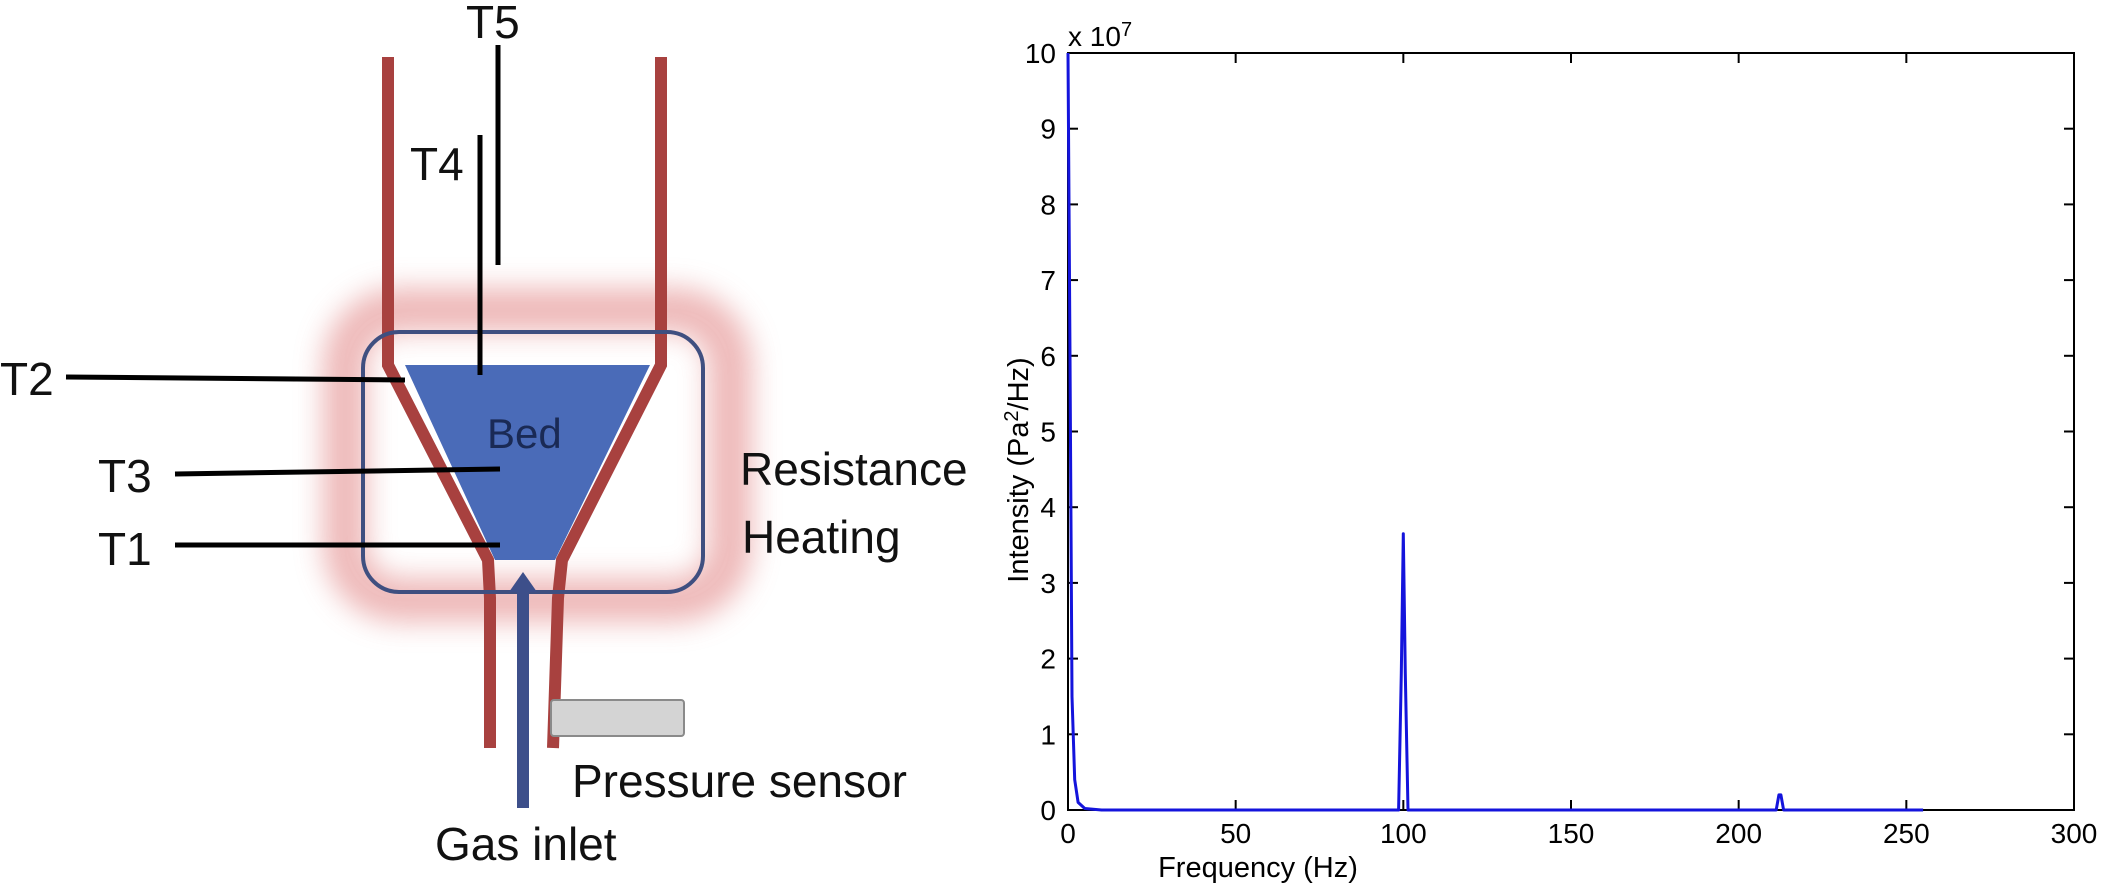  What do you see at coordinates (27, 379) in the screenshot?
I see `label-t2: T2` at bounding box center [27, 379].